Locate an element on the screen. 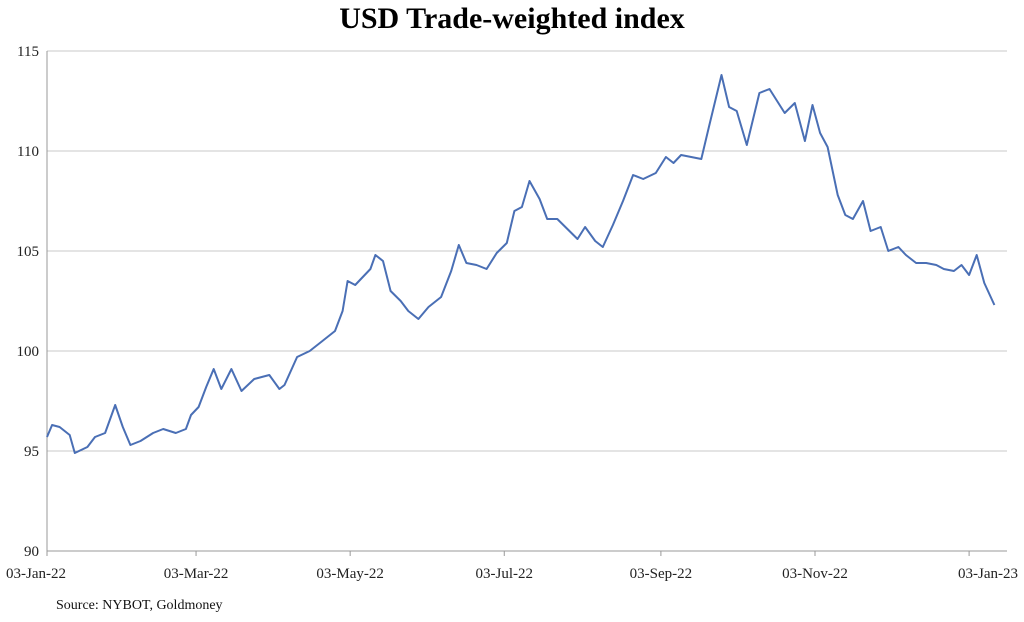 This screenshot has width=1024, height=622. y-tick-label: 110 is located at coordinates (28, 152).